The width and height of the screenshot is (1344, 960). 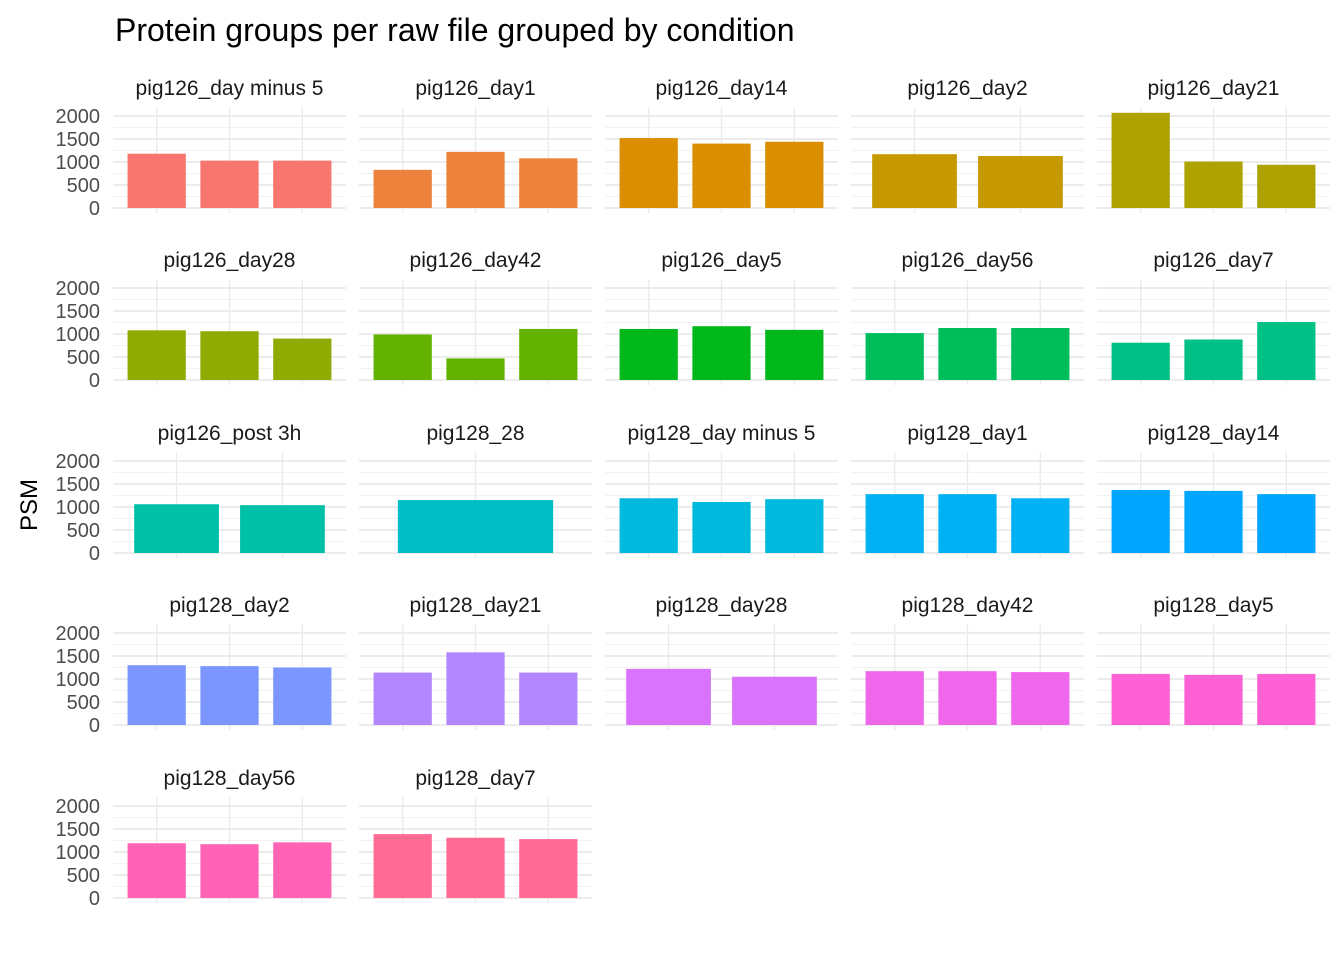 What do you see at coordinates (475, 778) in the screenshot?
I see `facet-strip-label: pig128_day7` at bounding box center [475, 778].